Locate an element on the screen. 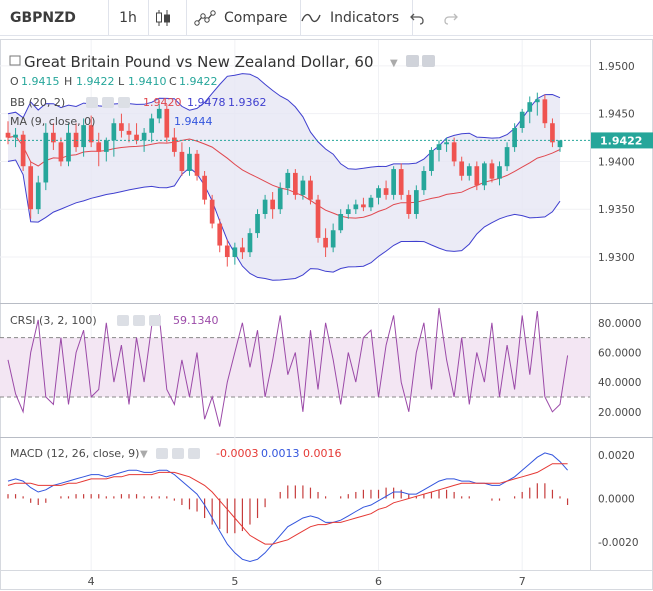 The image size is (653, 591). redo-button is located at coordinates (455, 17).